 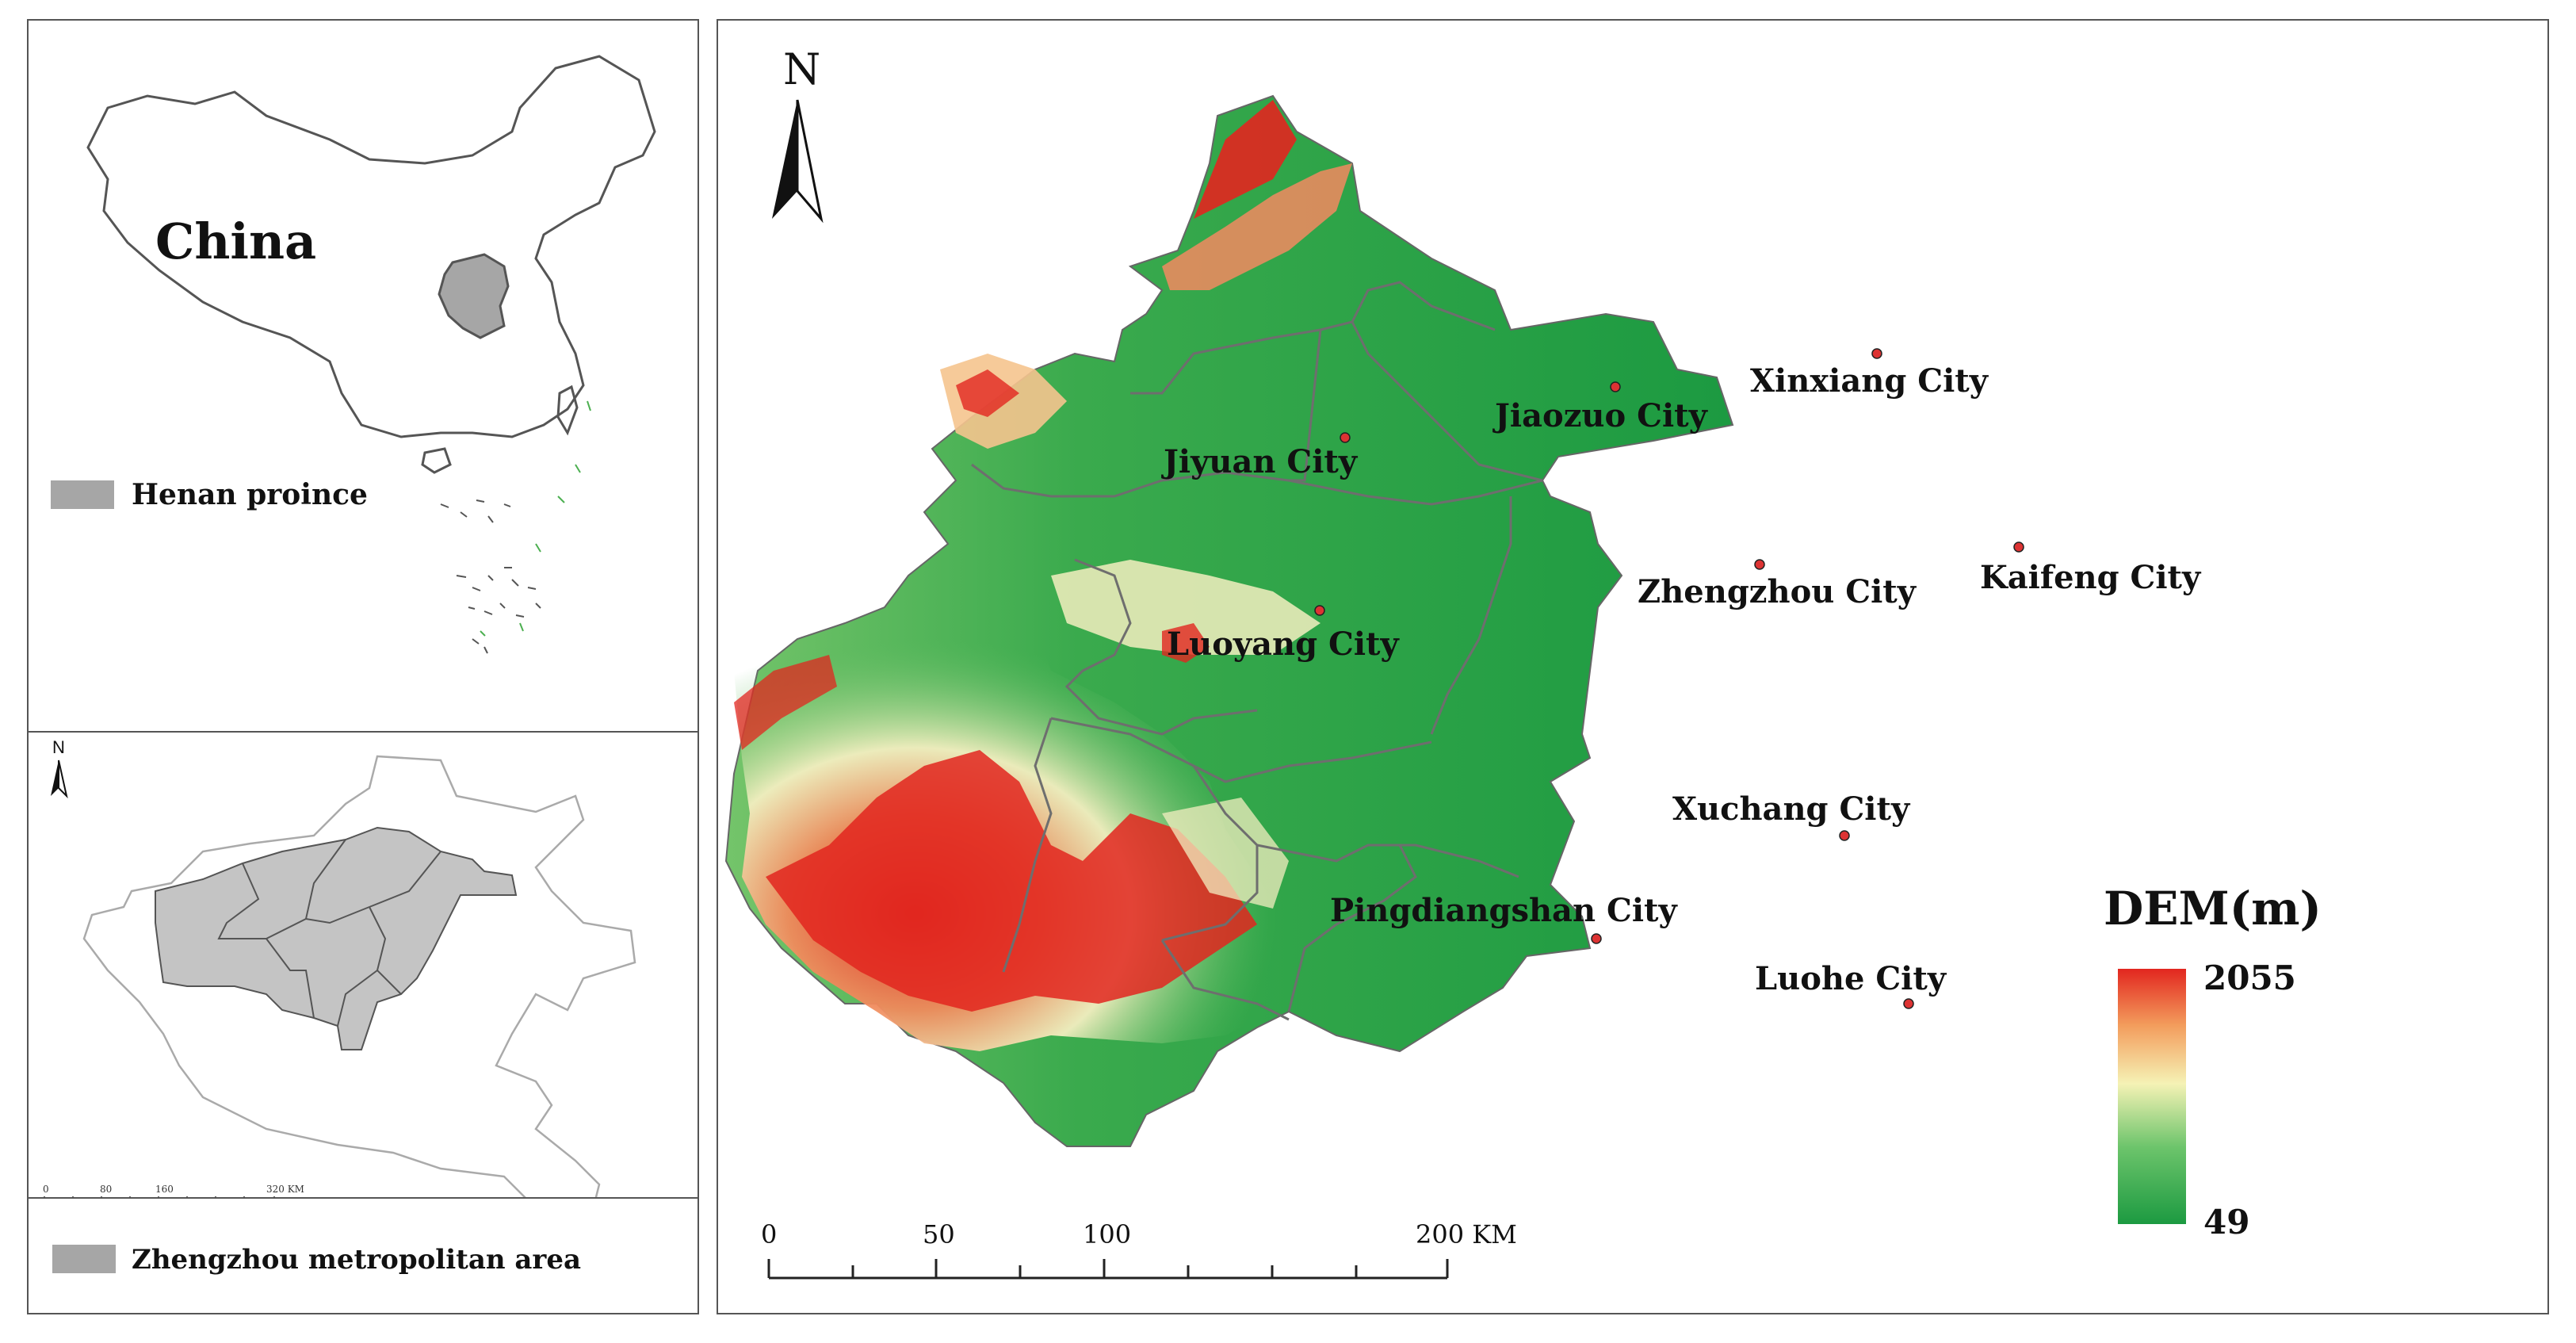 What do you see at coordinates (1260, 461) in the screenshot?
I see `city-label-jiyuan: Jiyuan City` at bounding box center [1260, 461].